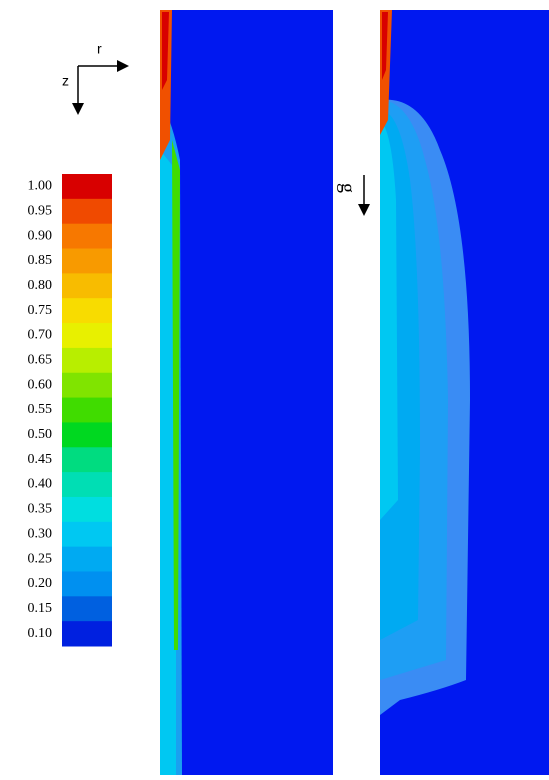 This screenshot has height=780, width=549. I want to click on colorbar-label: 0.90, so click(40, 235).